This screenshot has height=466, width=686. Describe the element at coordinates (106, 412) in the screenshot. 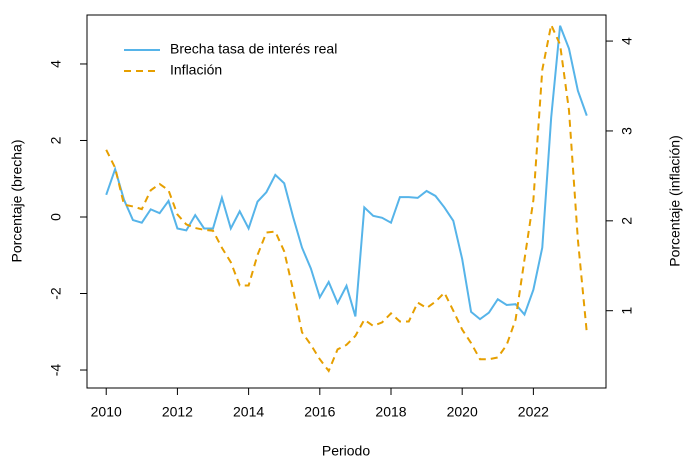

I see `x-tick-label: 2010` at that location.